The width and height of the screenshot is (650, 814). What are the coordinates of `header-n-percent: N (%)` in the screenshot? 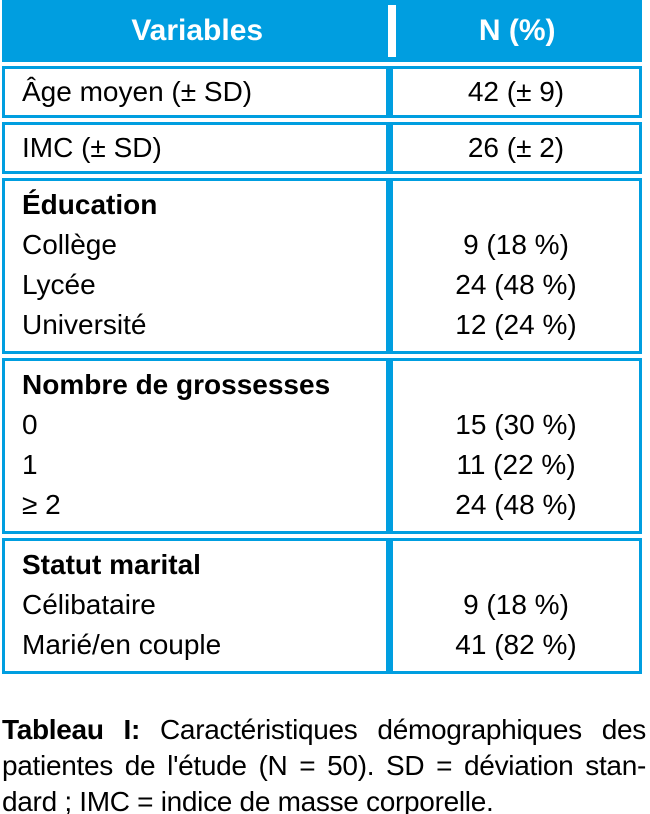 It's located at (517, 30).